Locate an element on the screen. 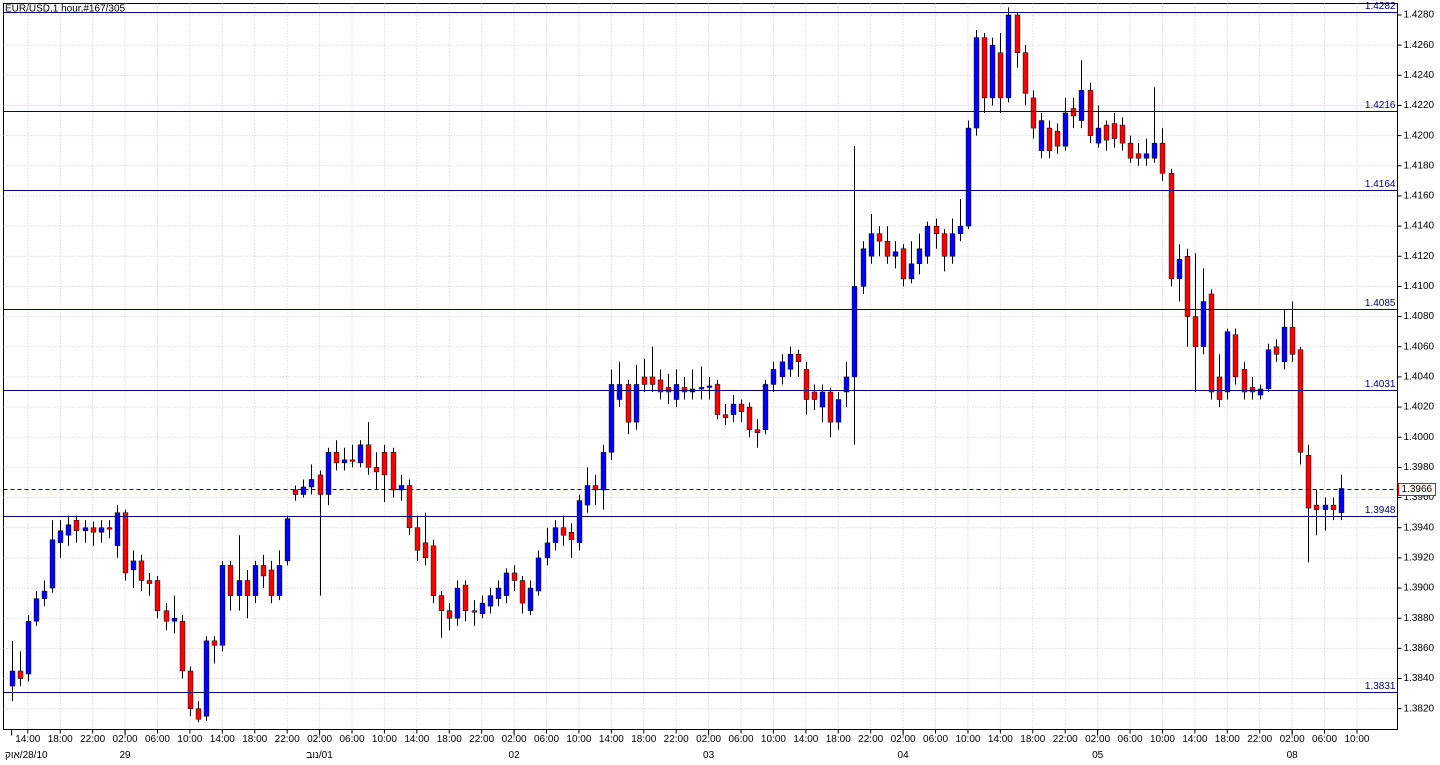  level-label: 1.3948 is located at coordinates (1380, 510).